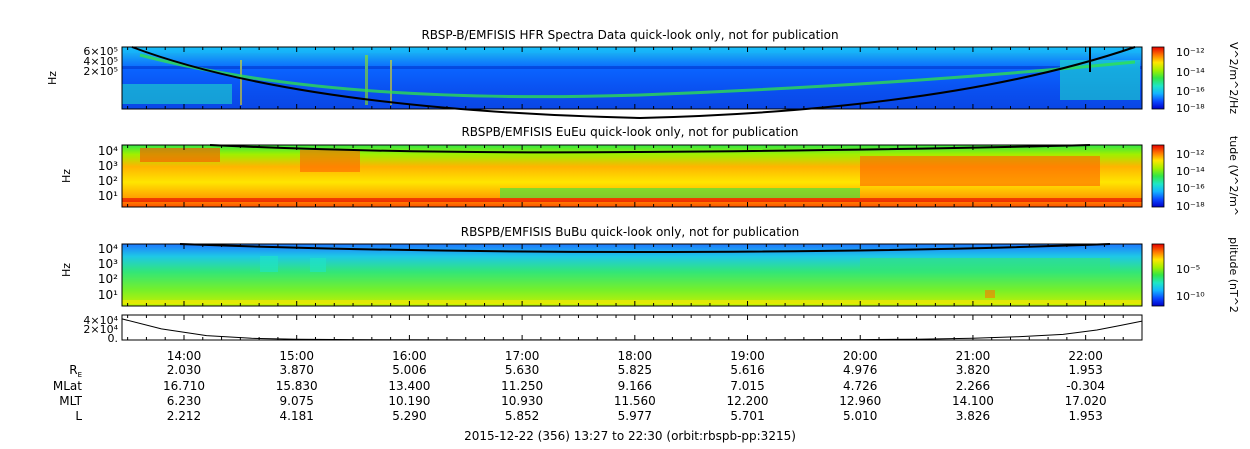 This screenshot has height=449, width=1250. What do you see at coordinates (522, 370) in the screenshot?
I see `ephemeris-value-0-3: 5.630` at bounding box center [522, 370].